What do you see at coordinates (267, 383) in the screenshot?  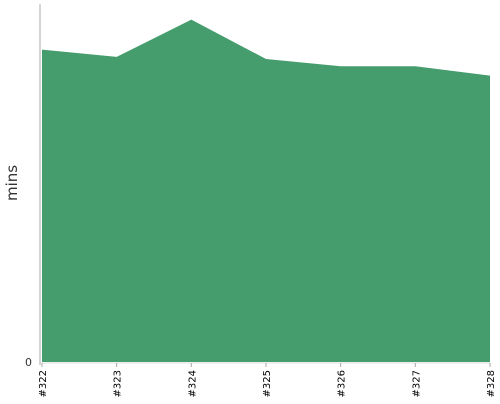 I see `x-tick-label: #325` at bounding box center [267, 383].